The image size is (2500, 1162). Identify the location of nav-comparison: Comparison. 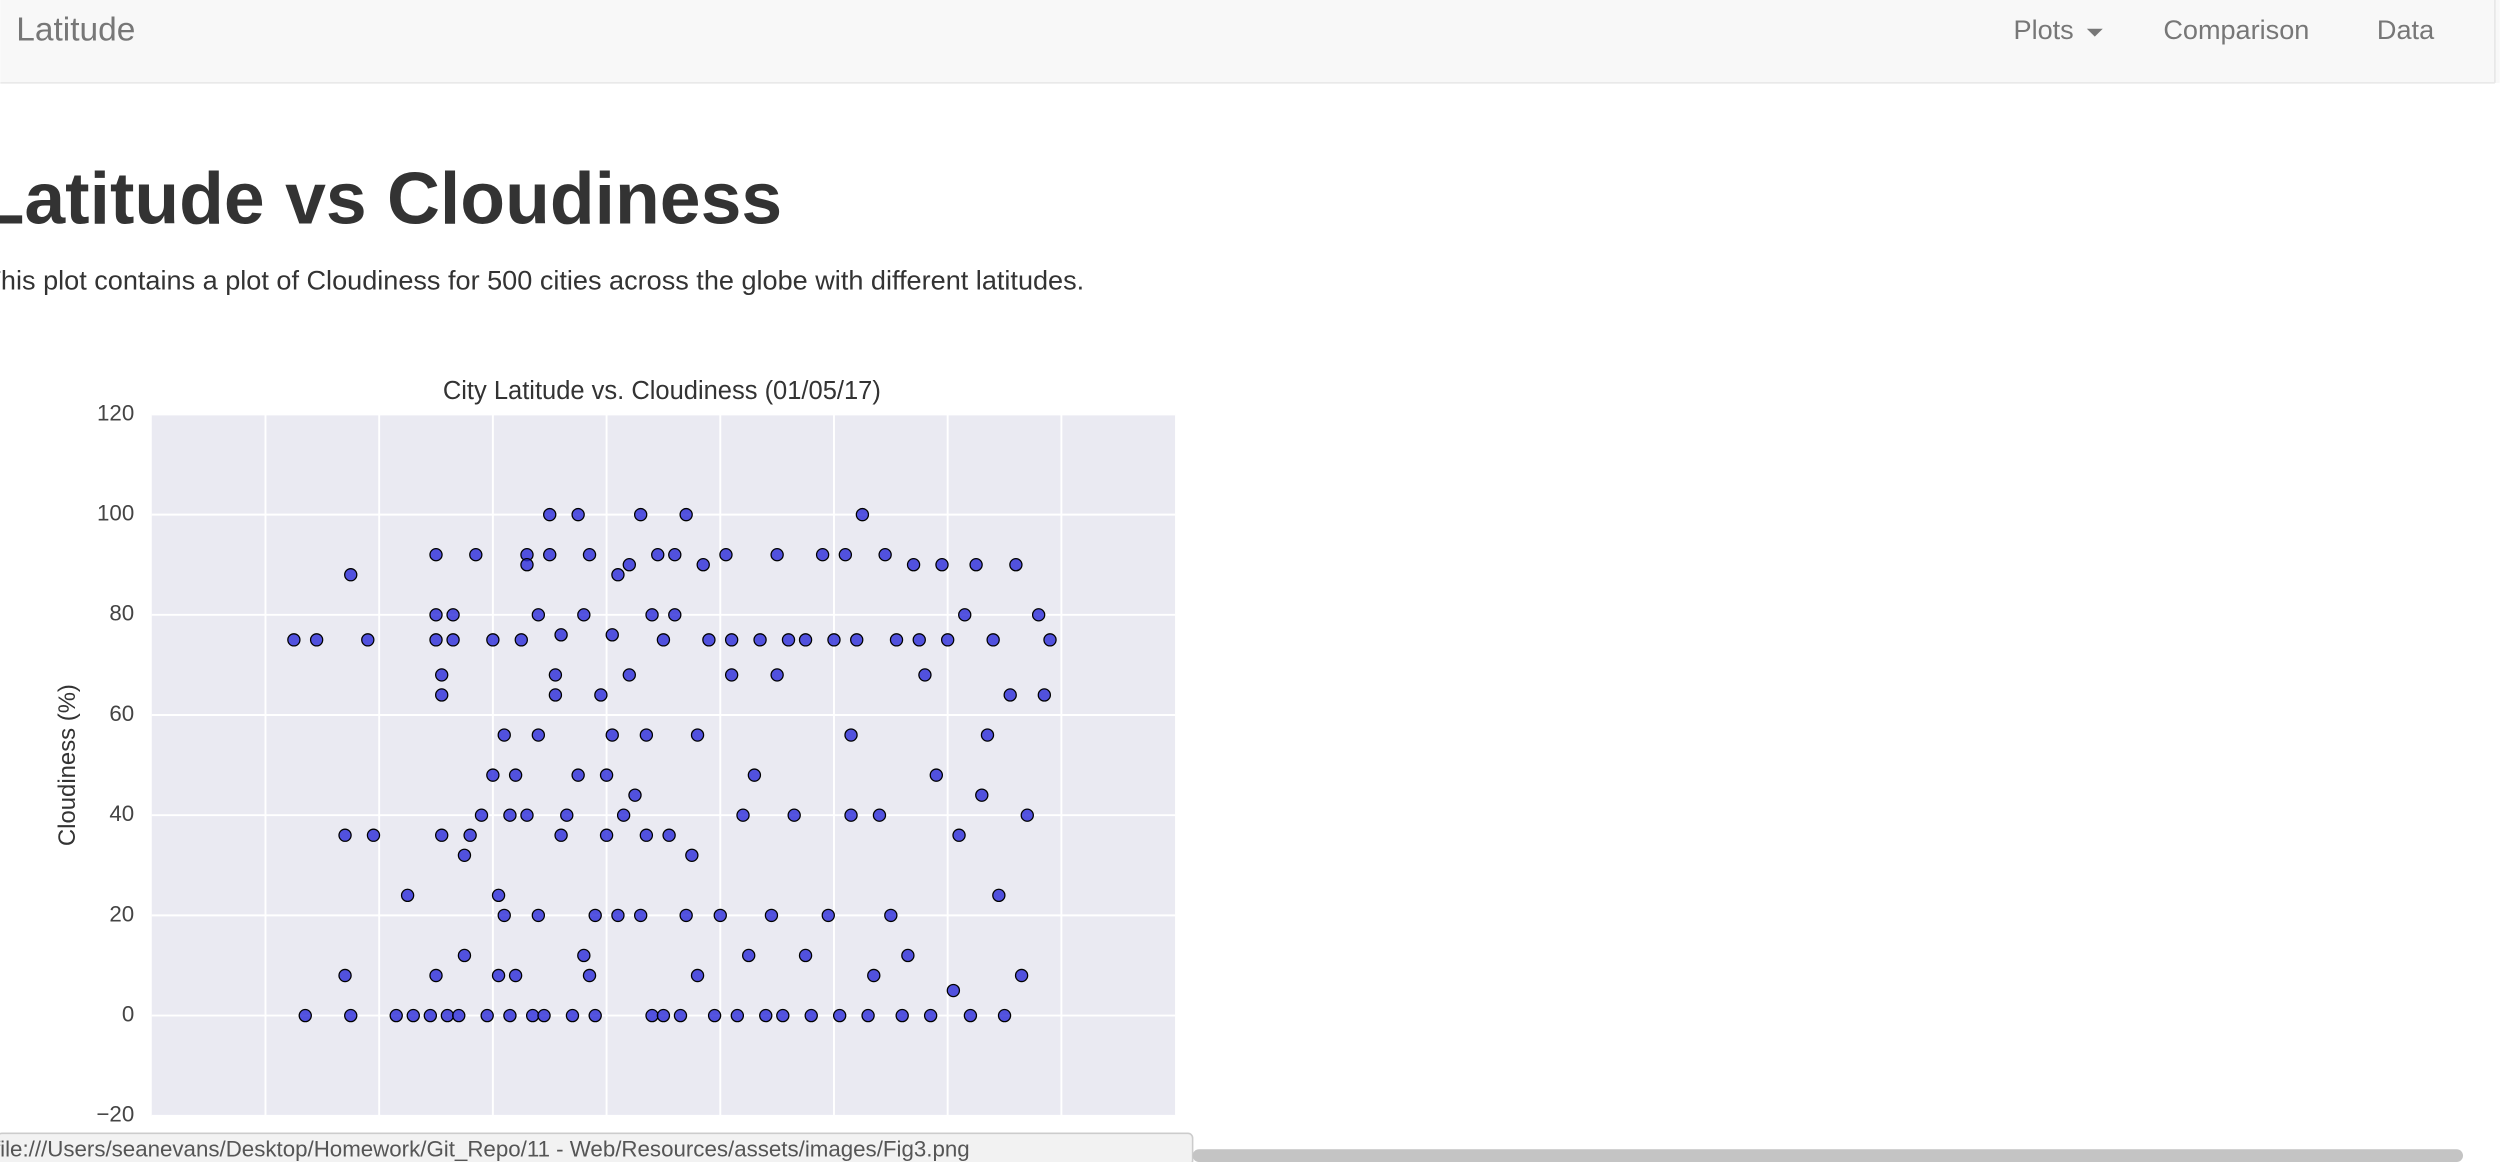
(2236, 29).